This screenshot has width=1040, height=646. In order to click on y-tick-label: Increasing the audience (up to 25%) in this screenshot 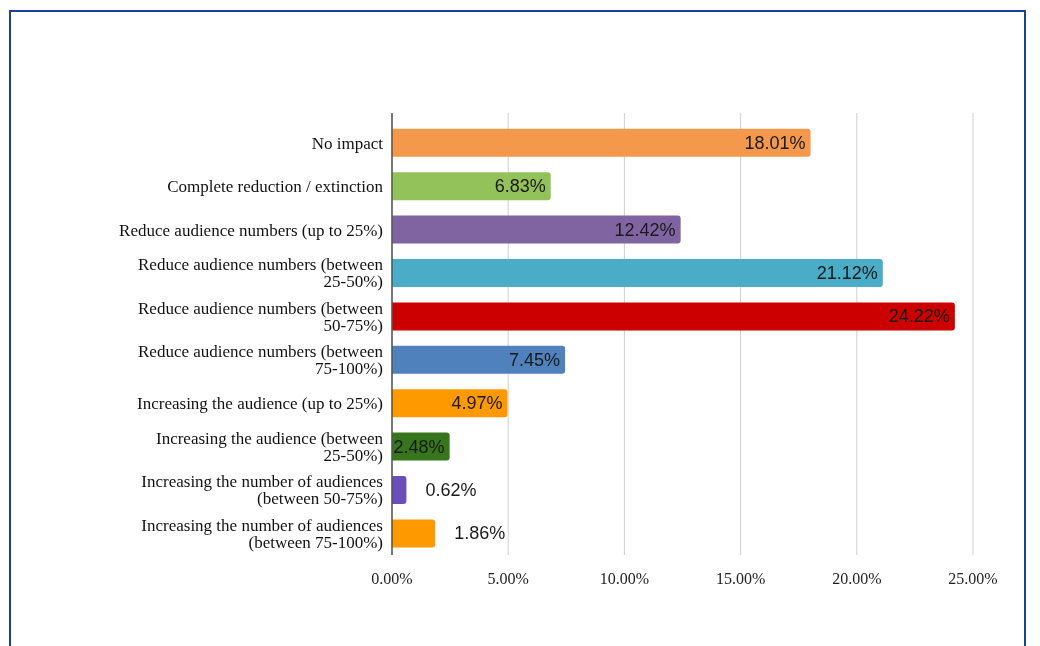, I will do `click(260, 403)`.